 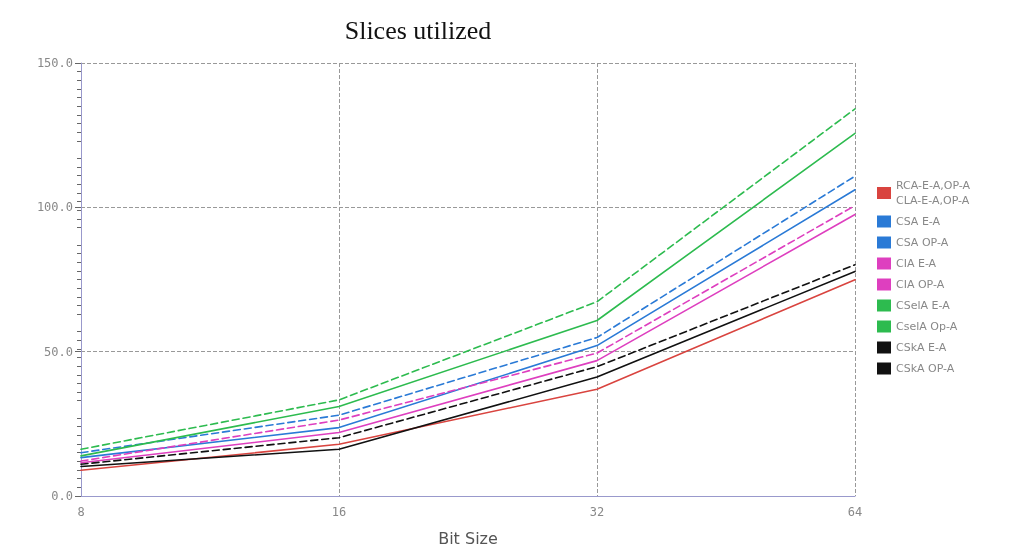 I want to click on legend-label: CselA Op-A, so click(x=927, y=326).